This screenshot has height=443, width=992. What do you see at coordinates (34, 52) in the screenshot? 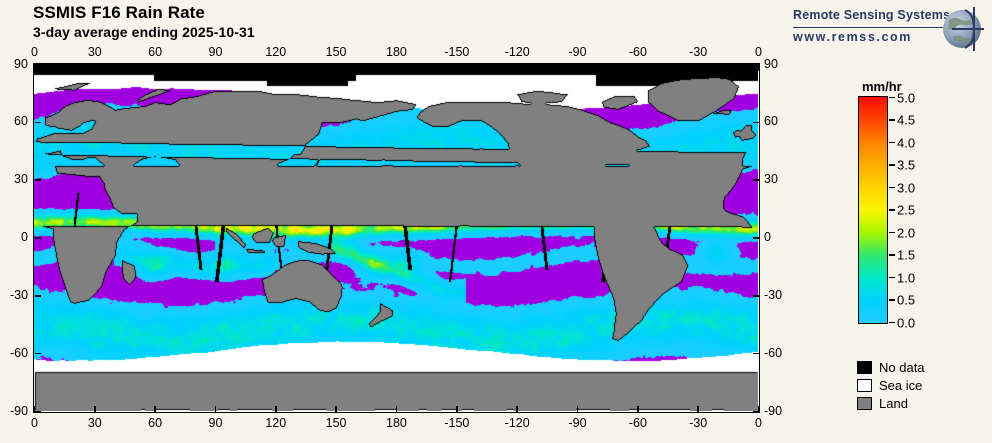
I see `x-axis-label-top-0: 0` at bounding box center [34, 52].